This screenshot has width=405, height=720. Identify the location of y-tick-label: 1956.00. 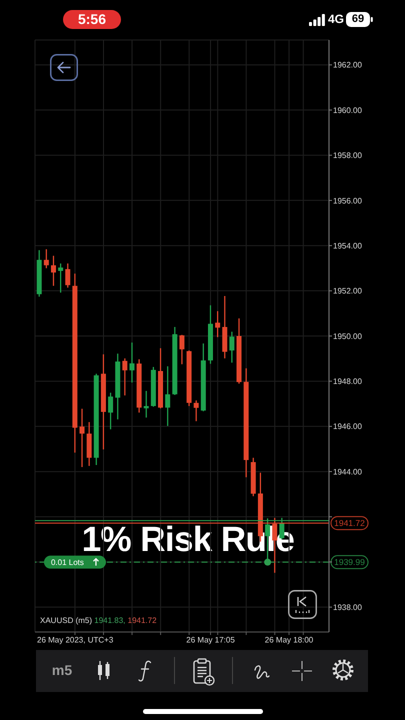
(347, 201).